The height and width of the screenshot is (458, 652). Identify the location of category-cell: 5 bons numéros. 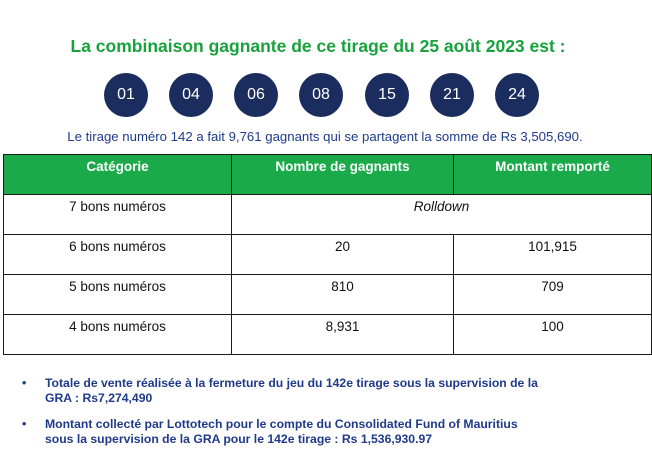
(117, 294).